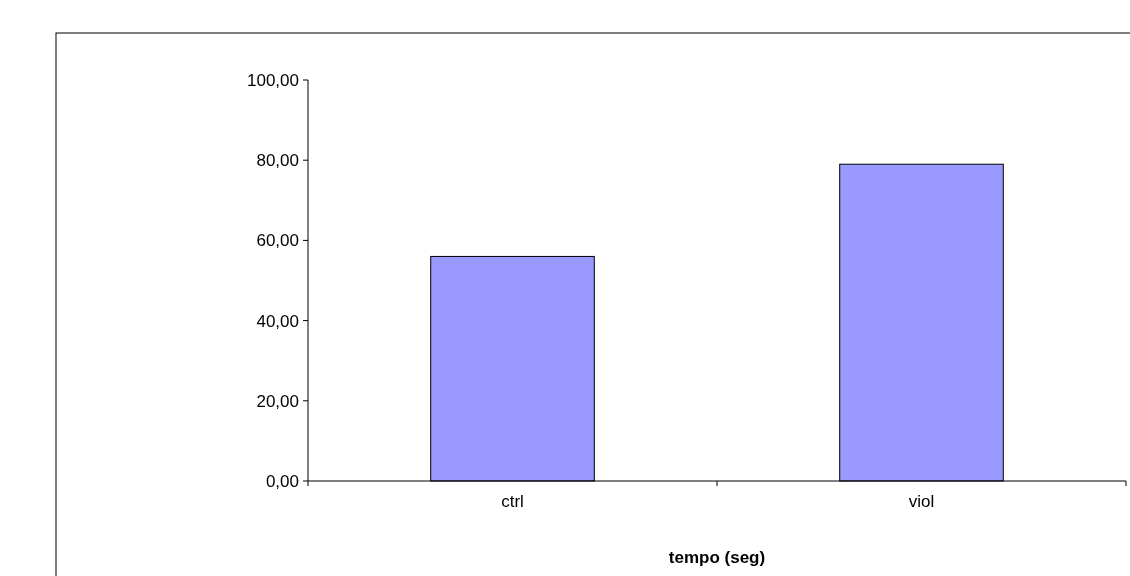  What do you see at coordinates (282, 481) in the screenshot?
I see `y-tick-label: 0,00` at bounding box center [282, 481].